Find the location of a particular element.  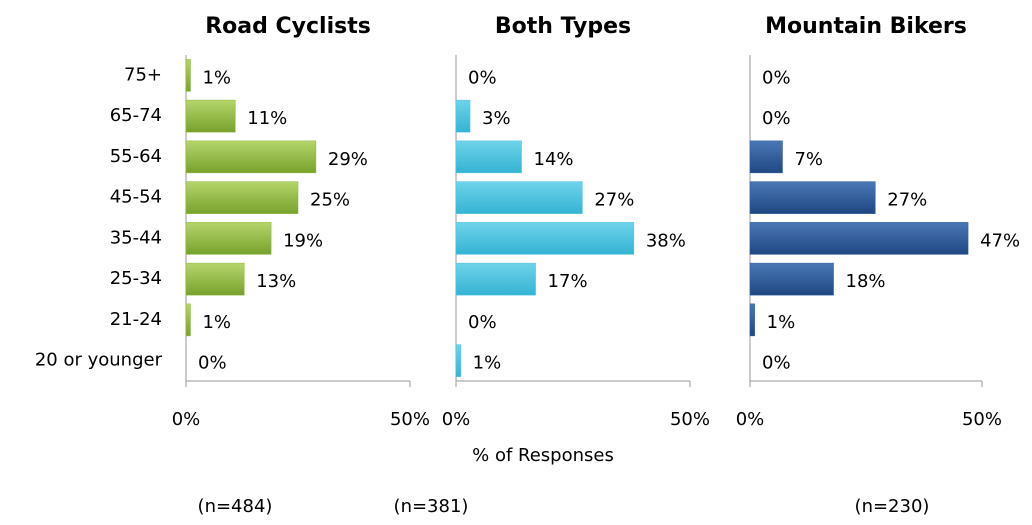

value-label: 19% is located at coordinates (303, 240).